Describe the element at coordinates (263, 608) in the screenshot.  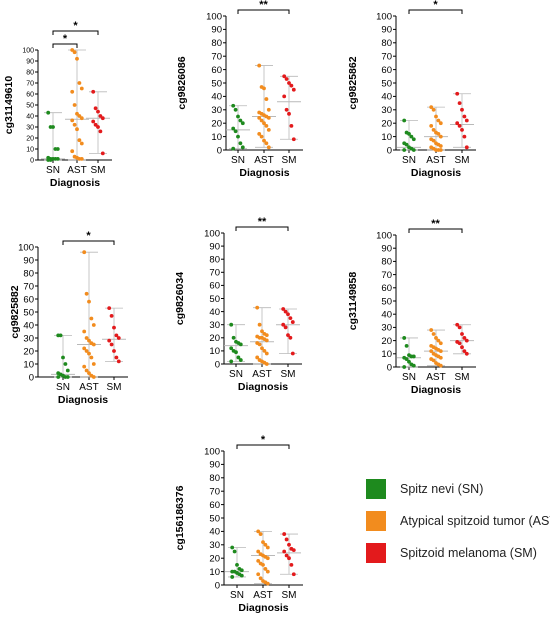
I see `x-axis-title: Diagnosis` at that location.